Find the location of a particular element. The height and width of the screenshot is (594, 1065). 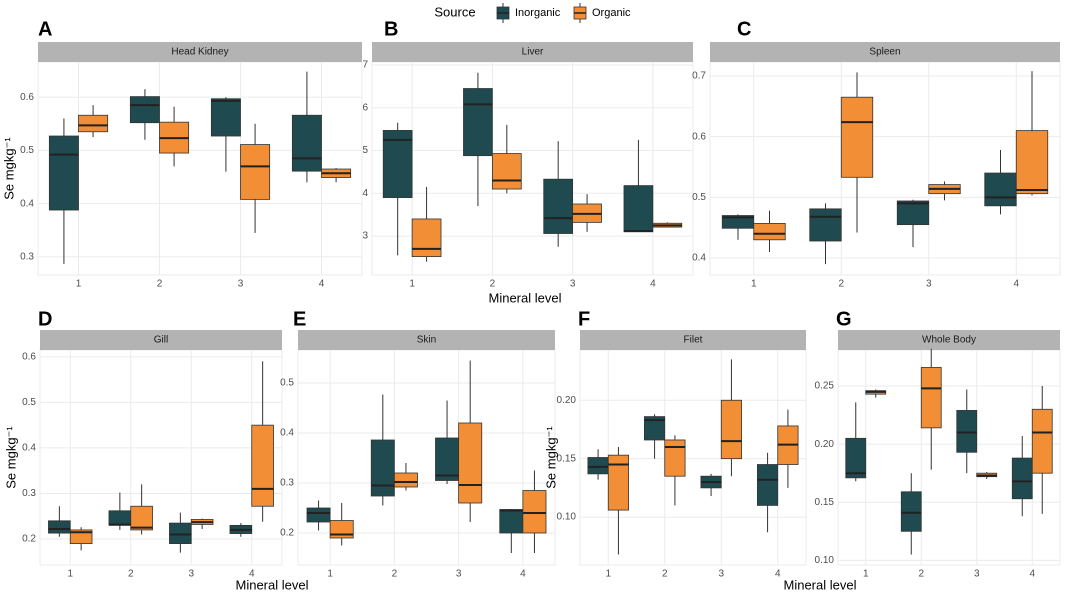

y-tick-label: 0.20 is located at coordinates (567, 400).